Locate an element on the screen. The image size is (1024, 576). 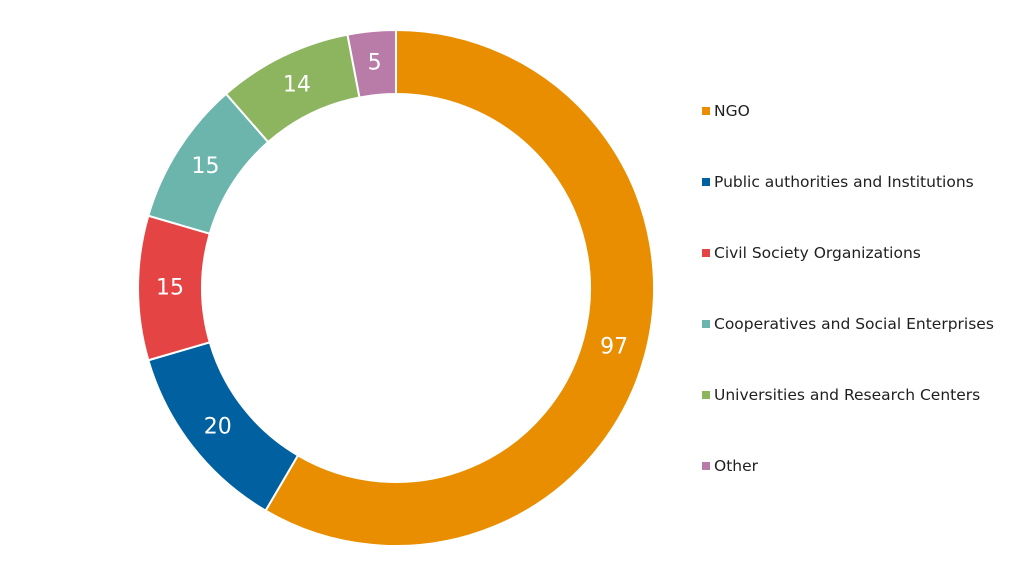
legend-label: Other is located at coordinates (736, 466).